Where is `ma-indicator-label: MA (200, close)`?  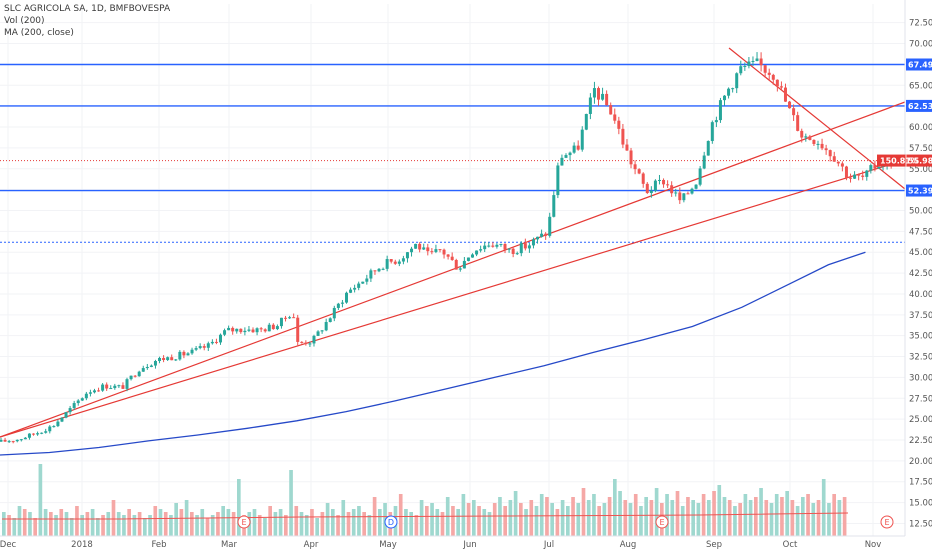 ma-indicator-label: MA (200, close) is located at coordinates (39, 33).